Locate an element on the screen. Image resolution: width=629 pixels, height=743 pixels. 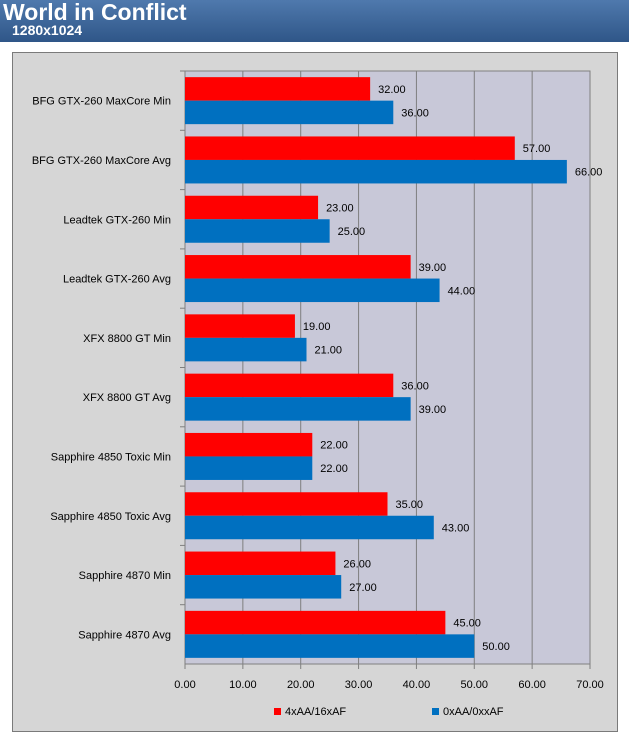
data-label: 43.00 is located at coordinates (456, 529).